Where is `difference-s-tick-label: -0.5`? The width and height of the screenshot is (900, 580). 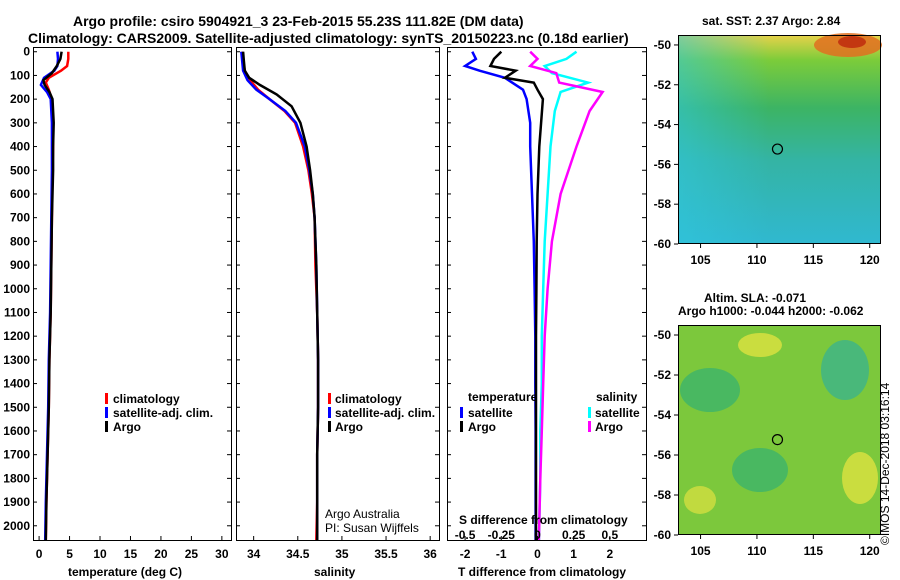
difference-s-tick-label: -0.5 is located at coordinates (465, 535).